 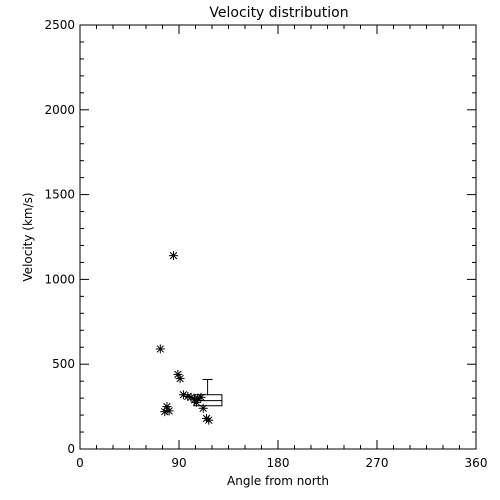 I want to click on x-tick-label: 180, so click(x=278, y=463).